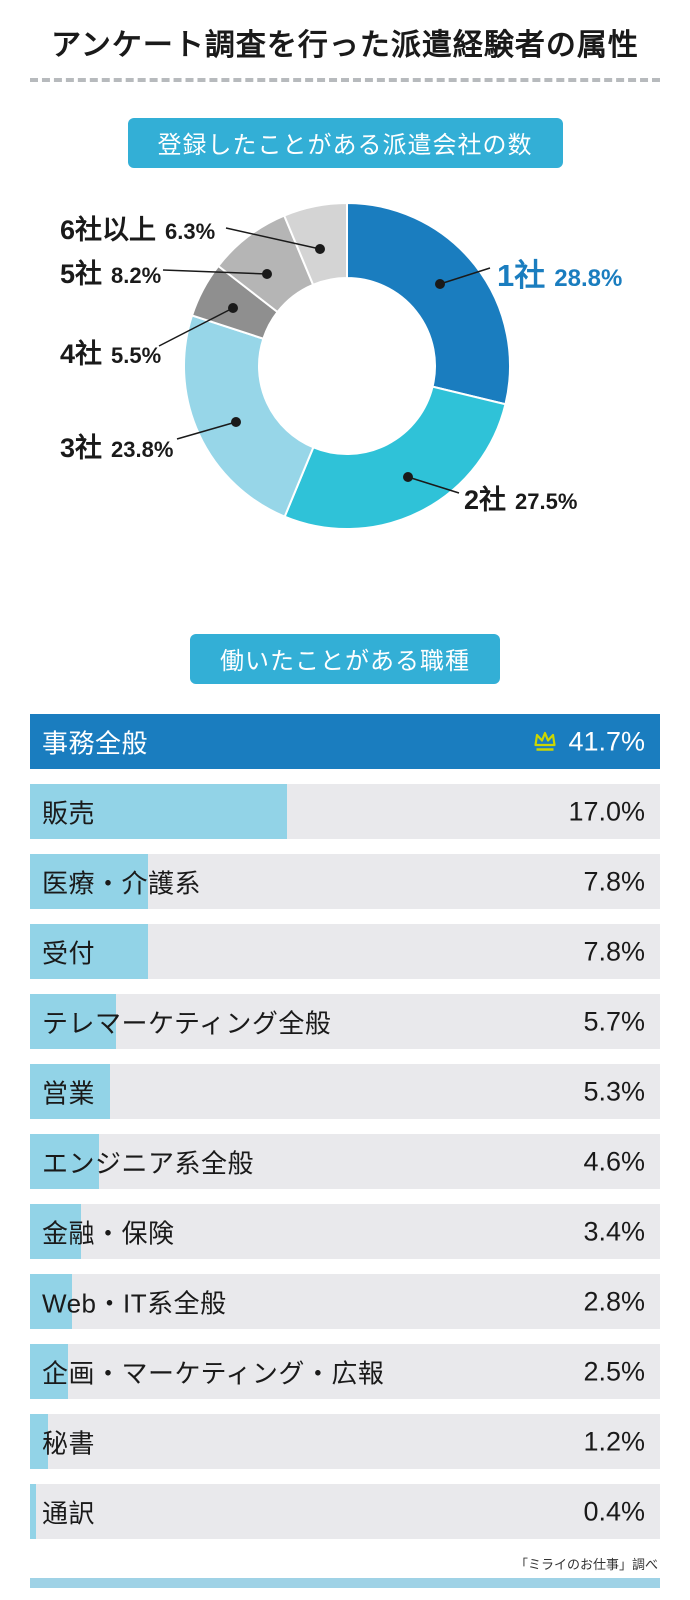  I want to click on donut-section-badge: 登録したことがある派遣会社の数, so click(345, 143).